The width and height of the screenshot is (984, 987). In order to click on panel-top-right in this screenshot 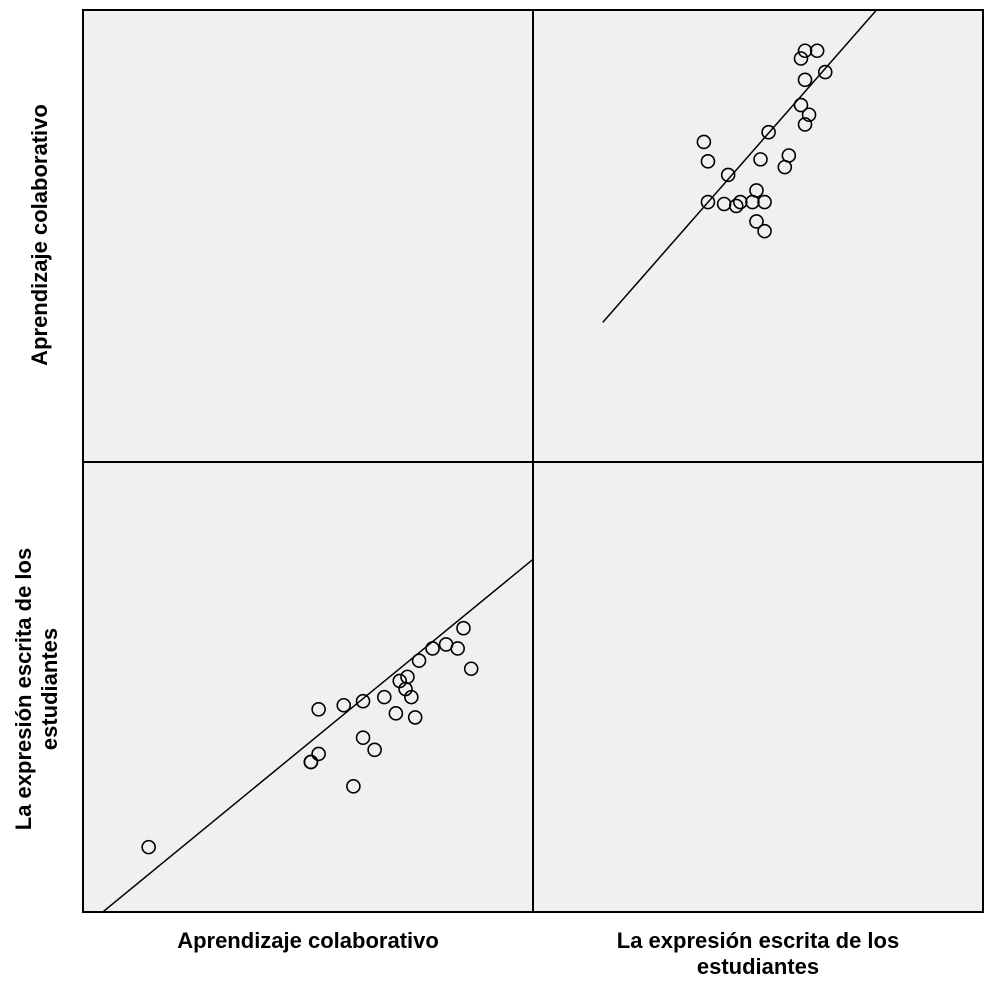, I will do `click(740, 166)`.